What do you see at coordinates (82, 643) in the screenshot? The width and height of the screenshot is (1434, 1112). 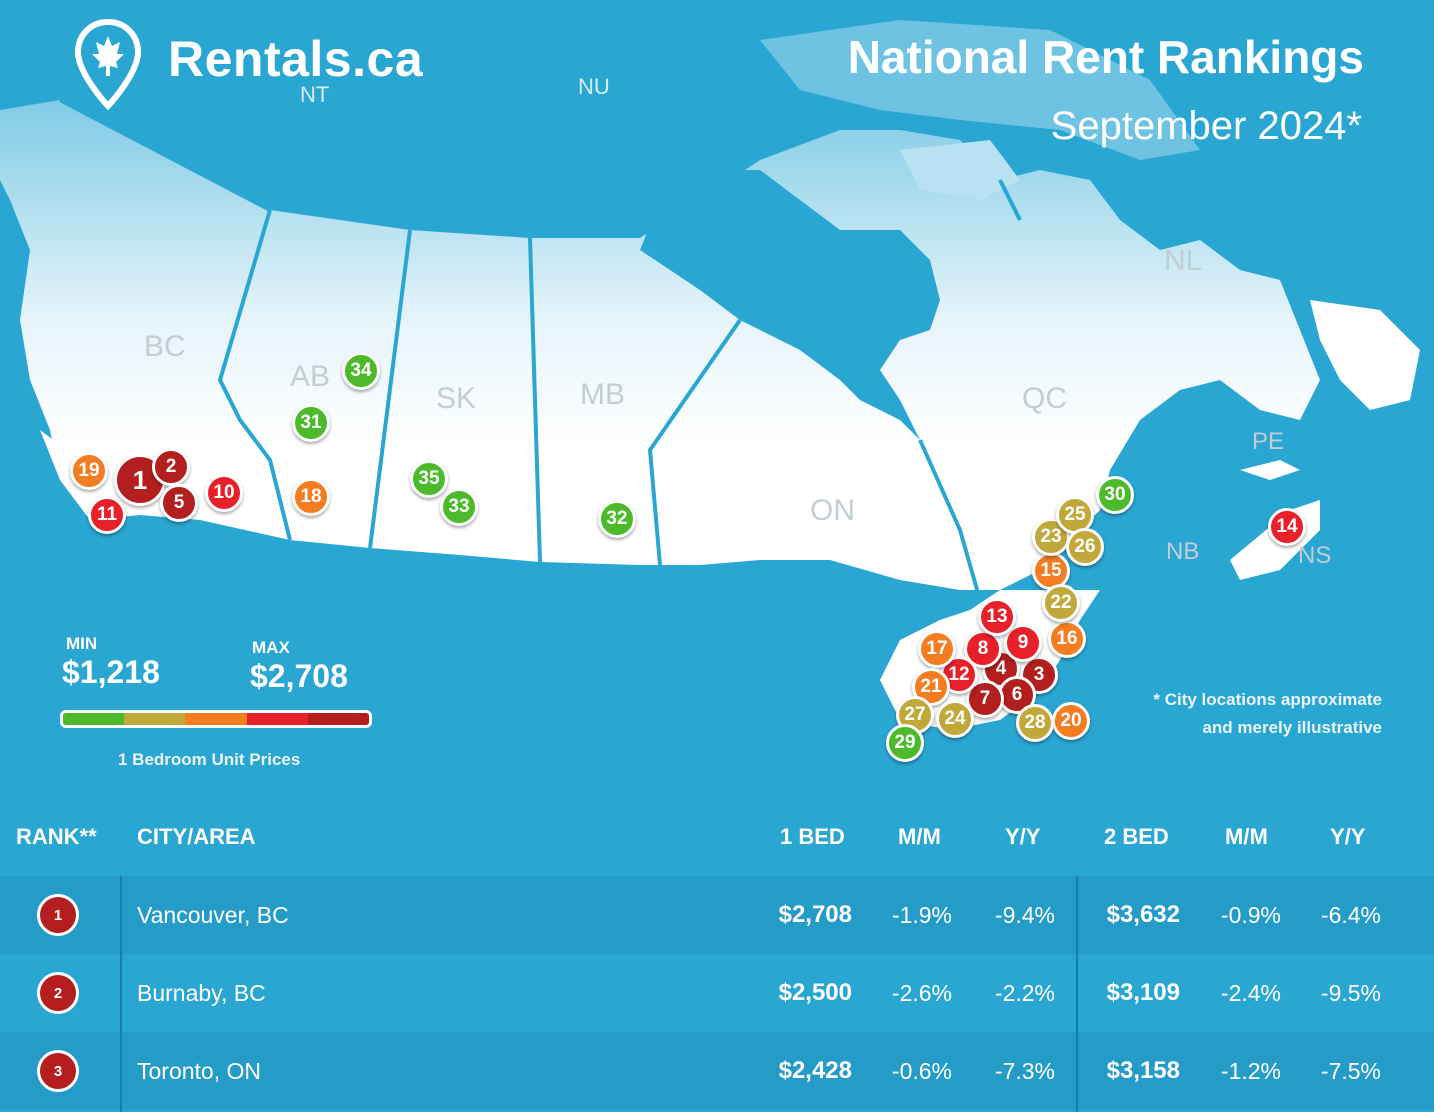 I see `legend-min-label: MIN` at bounding box center [82, 643].